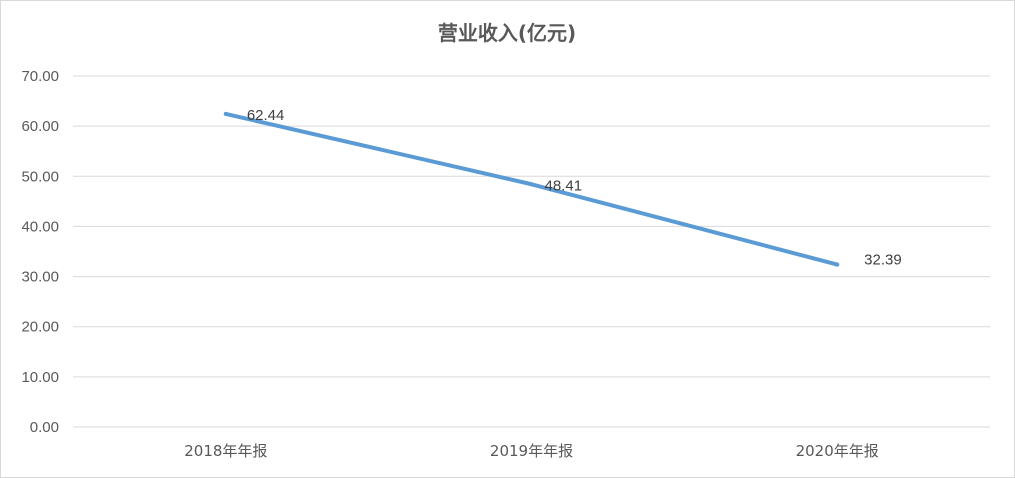  Describe the element at coordinates (40, 277) in the screenshot. I see `y-tick-label: 30.00` at that location.